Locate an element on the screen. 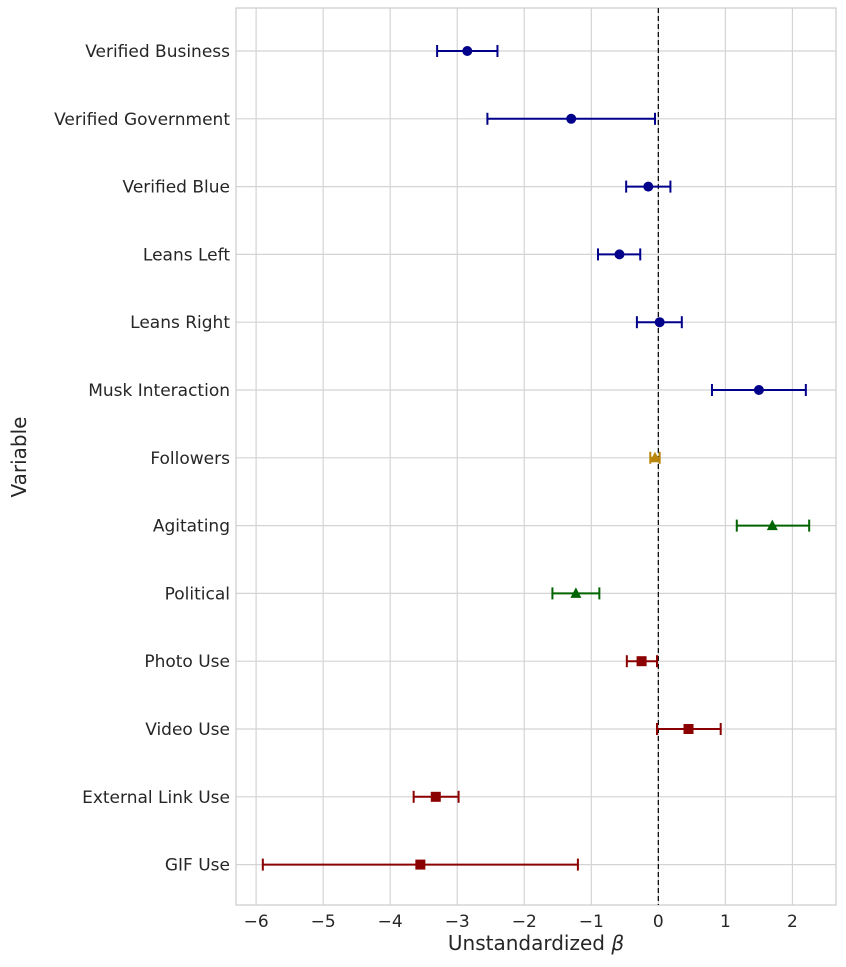  y-tick-label: Political is located at coordinates (197, 594).